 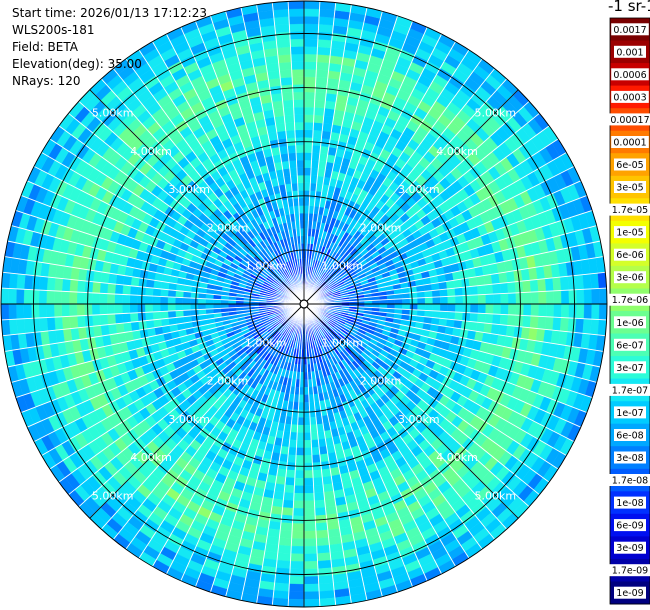 What do you see at coordinates (629, 120) in the screenshot?
I see `colorbar-tick-label: 0.00017` at bounding box center [629, 120].